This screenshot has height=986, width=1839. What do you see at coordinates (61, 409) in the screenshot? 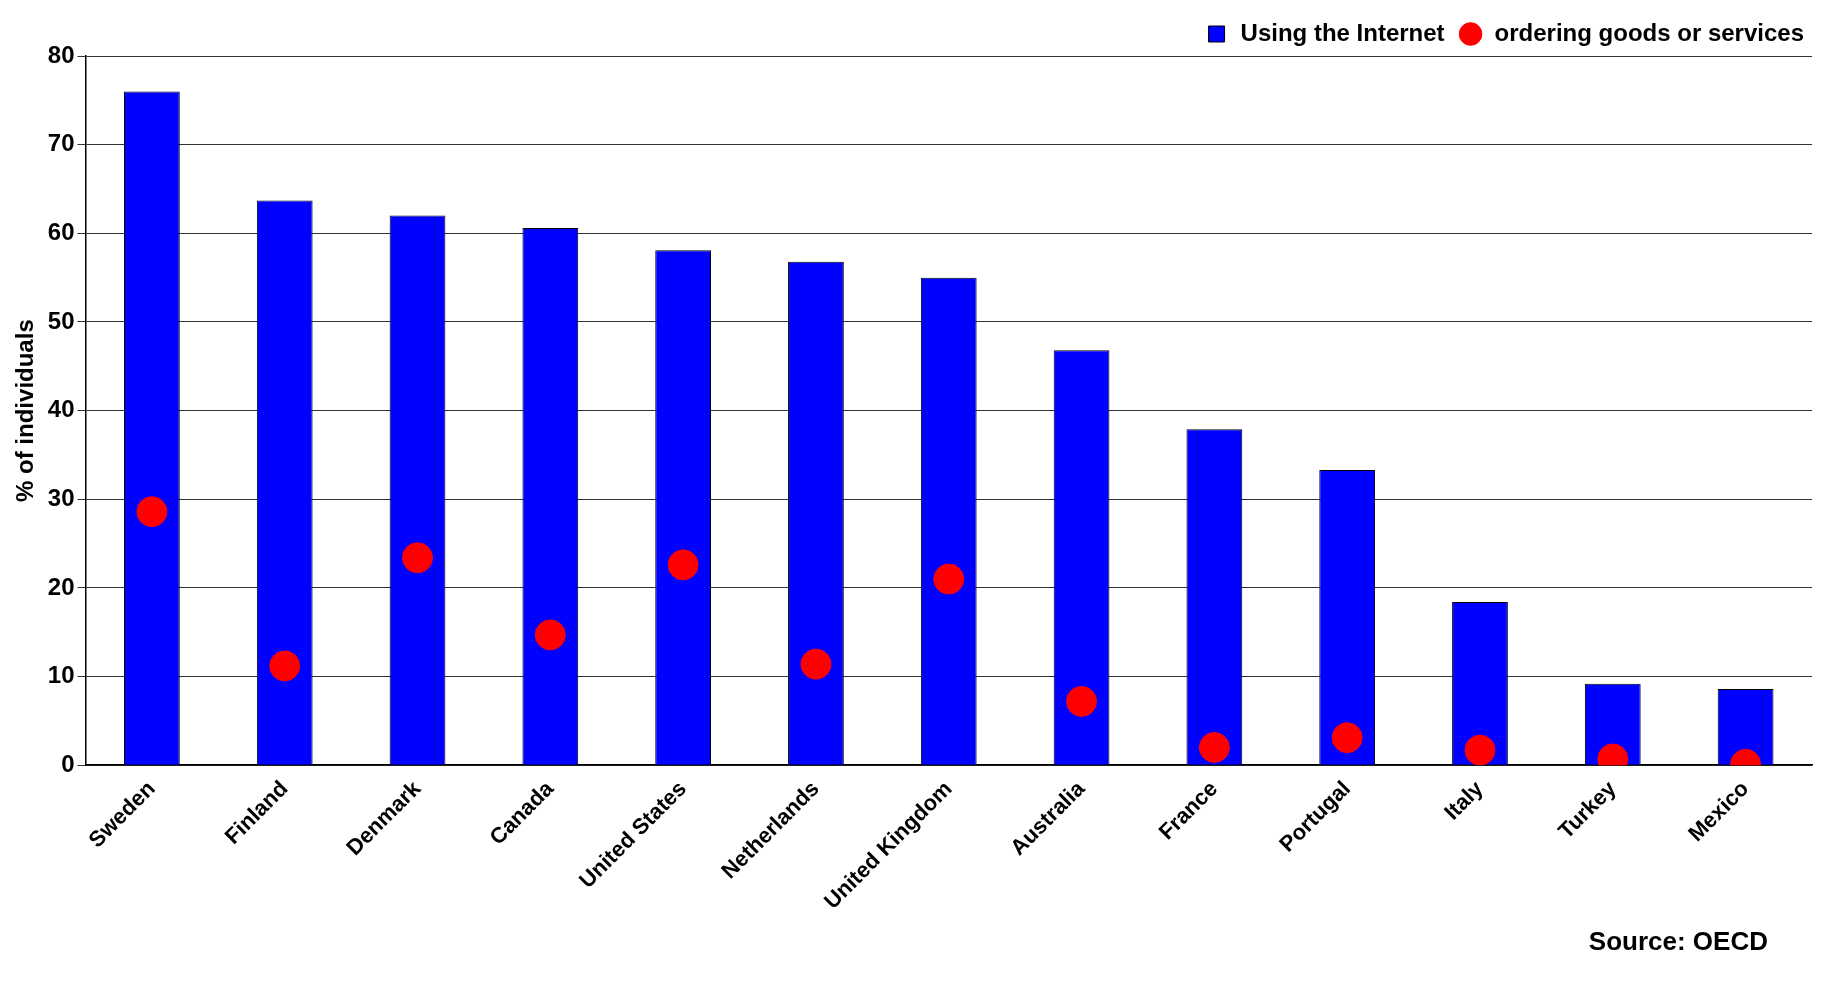
I see `y-tick-label: 40` at bounding box center [61, 409].